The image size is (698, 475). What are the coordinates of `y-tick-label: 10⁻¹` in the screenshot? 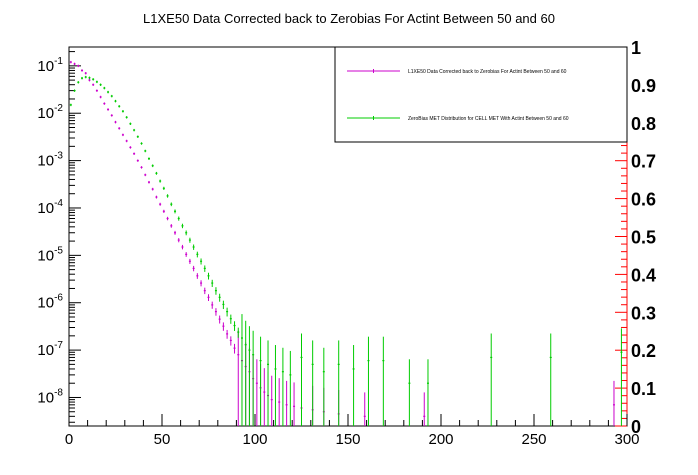 It's located at (50, 65).